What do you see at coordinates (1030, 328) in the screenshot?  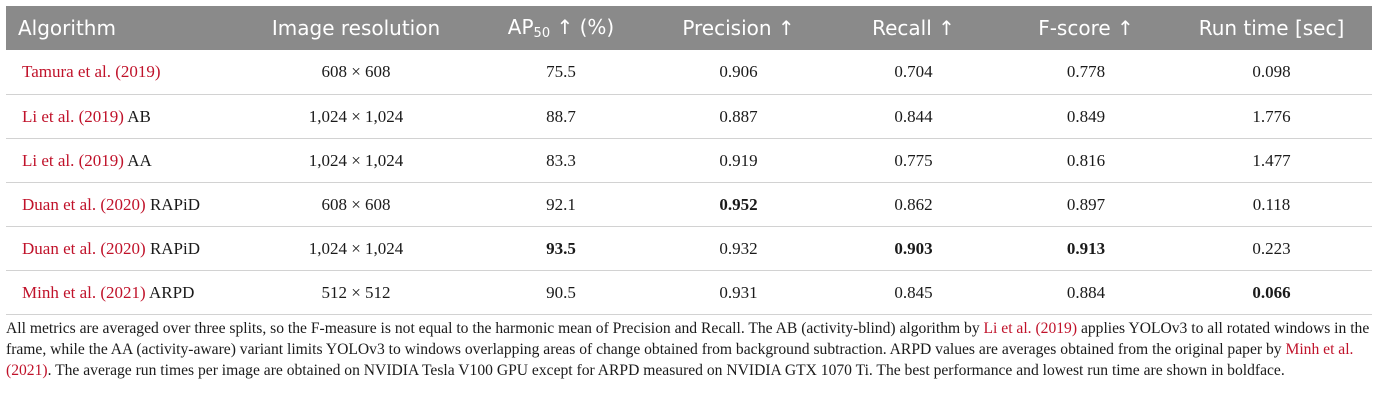 I see `footnote-citation-li: Li et al. (2019)` at bounding box center [1030, 328].